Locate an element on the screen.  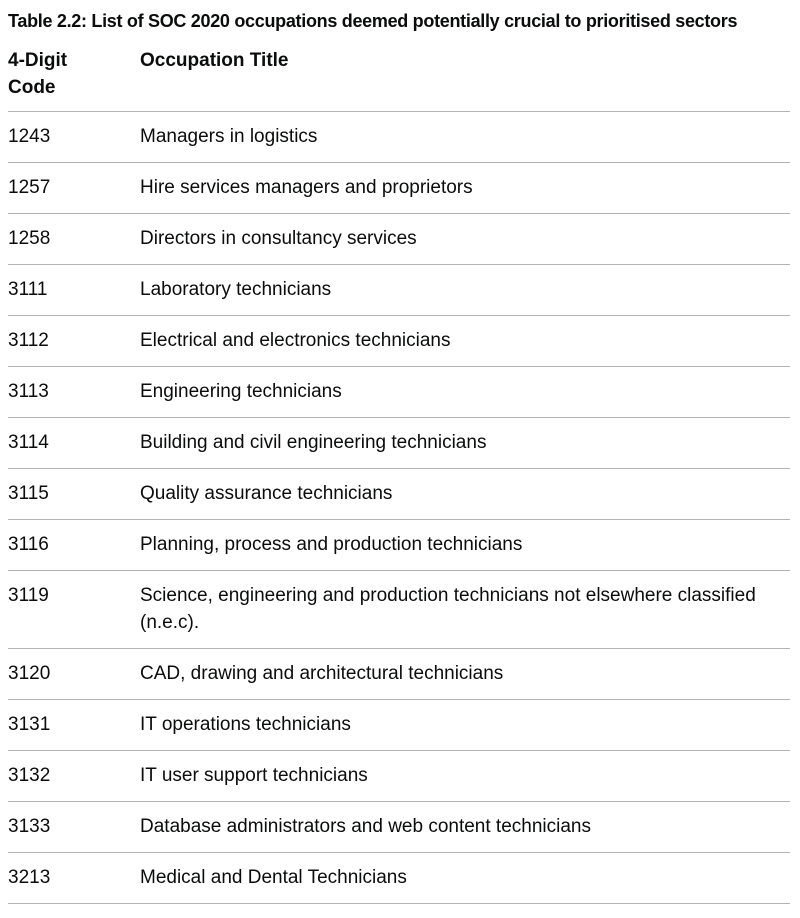
code-cell: 3115 is located at coordinates (74, 494).